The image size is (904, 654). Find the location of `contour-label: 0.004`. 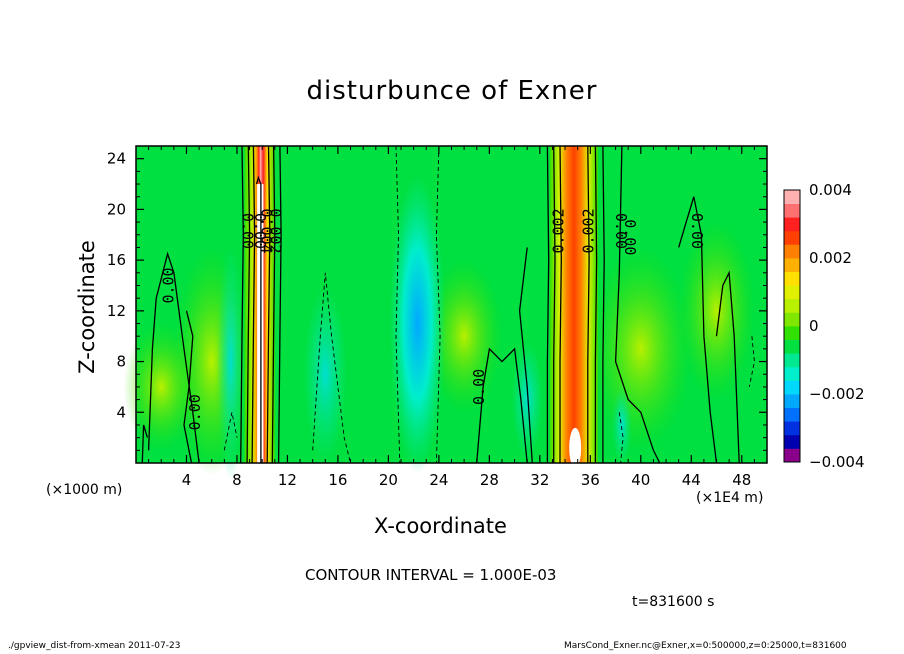

contour-label: 0.004 is located at coordinates (266, 230).